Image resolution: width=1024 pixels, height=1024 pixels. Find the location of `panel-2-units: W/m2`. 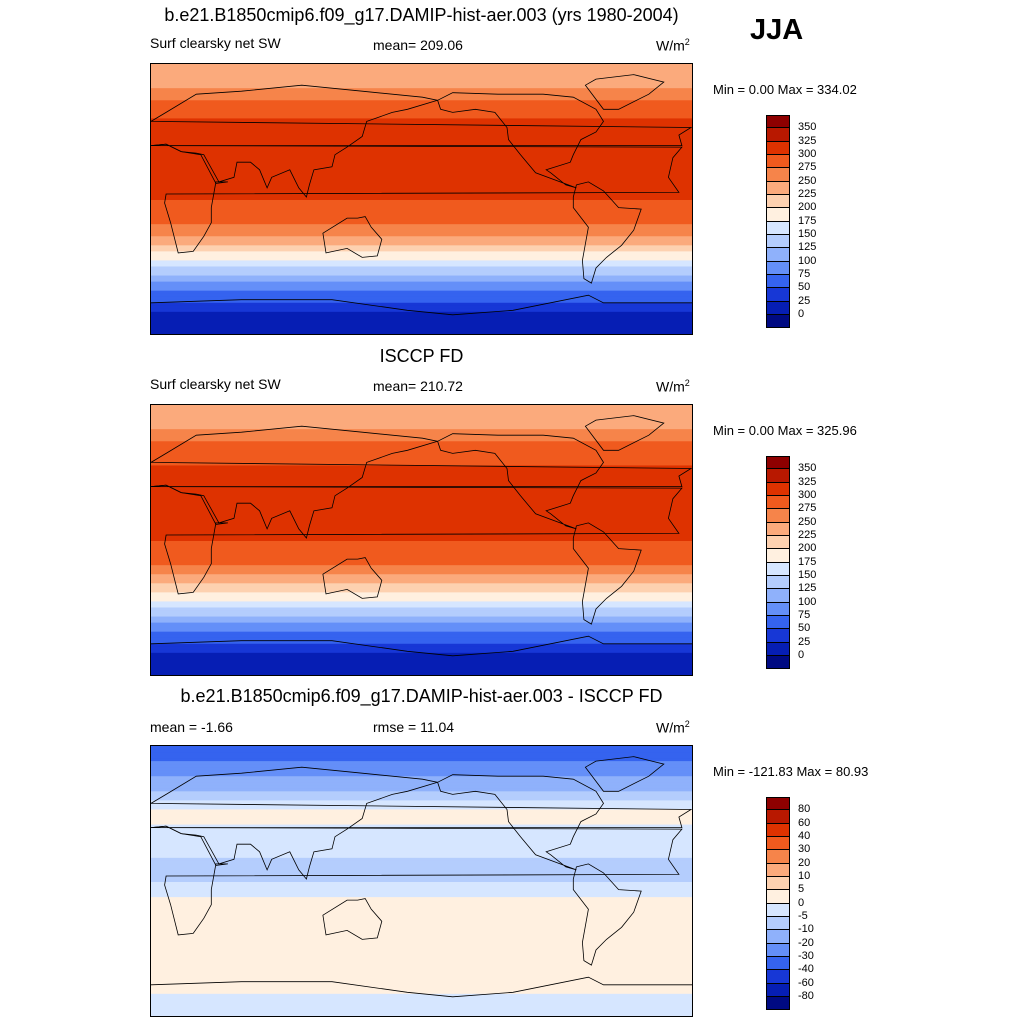

panel-2-units: W/m2 is located at coordinates (673, 386).